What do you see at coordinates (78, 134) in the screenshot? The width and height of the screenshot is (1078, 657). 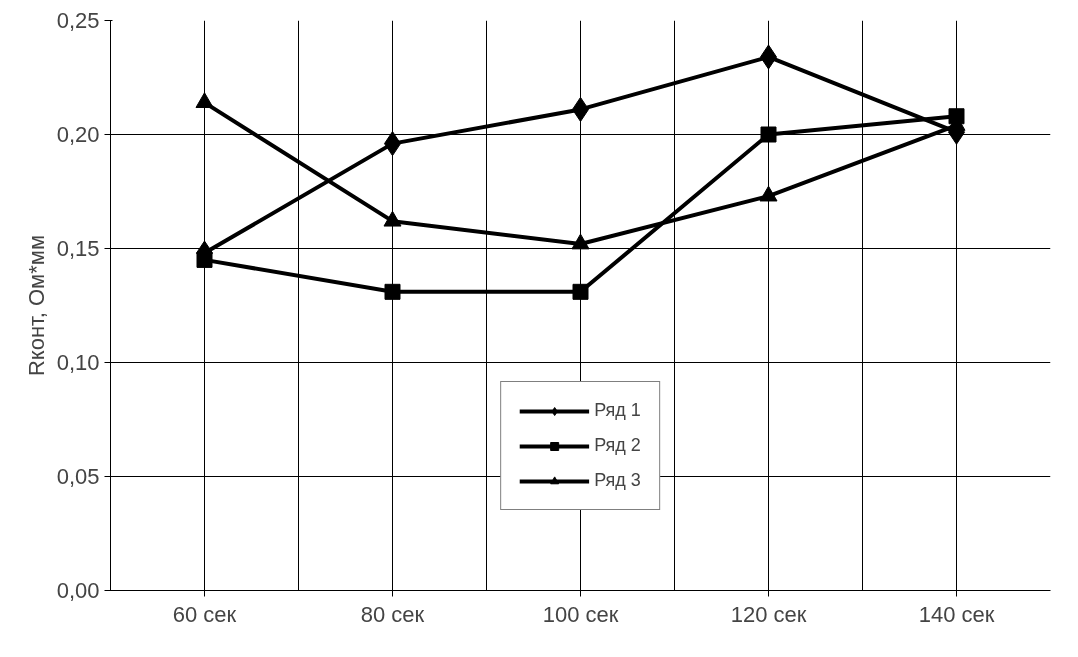 I see `y-tick-label: 0,20` at bounding box center [78, 134].